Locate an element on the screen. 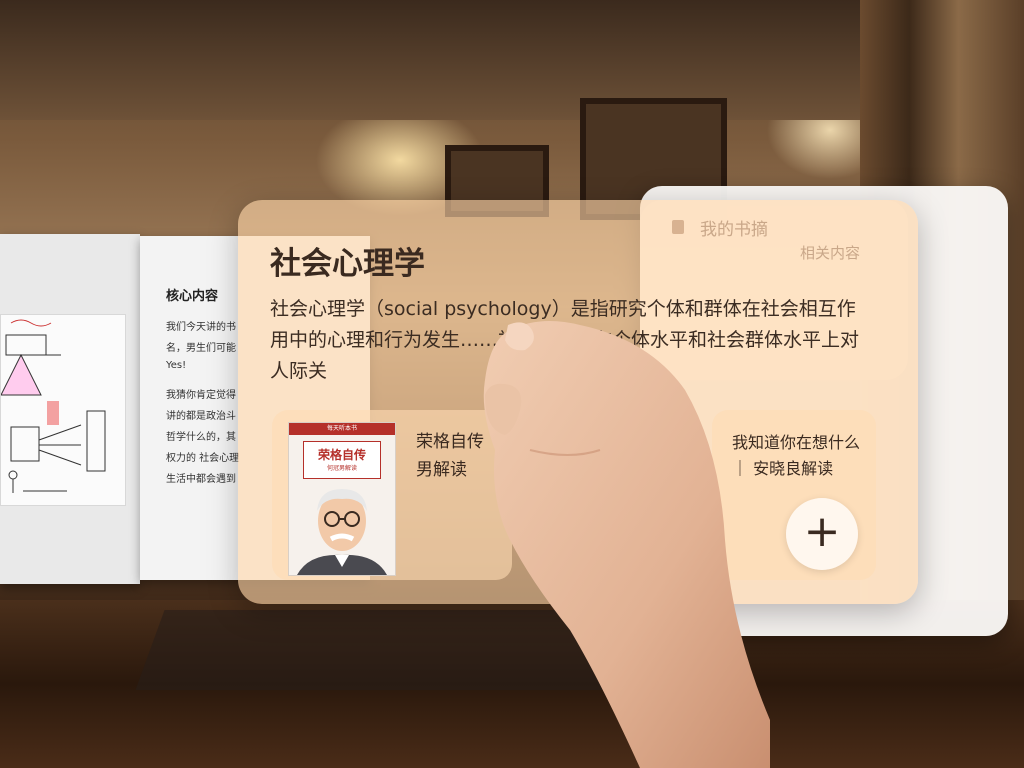 Image resolution: width=1024 pixels, height=768 pixels. related-content-label: 相关内容 is located at coordinates (830, 253).